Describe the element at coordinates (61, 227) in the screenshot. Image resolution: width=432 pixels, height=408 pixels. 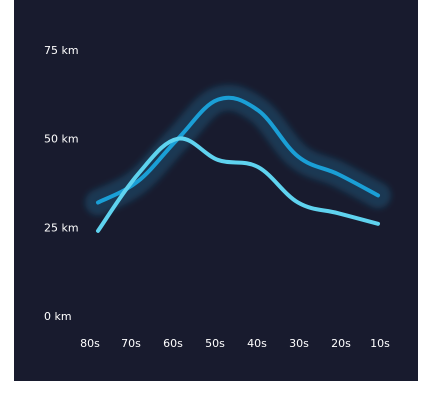
I see `y-tick-label: 25 km` at that location.